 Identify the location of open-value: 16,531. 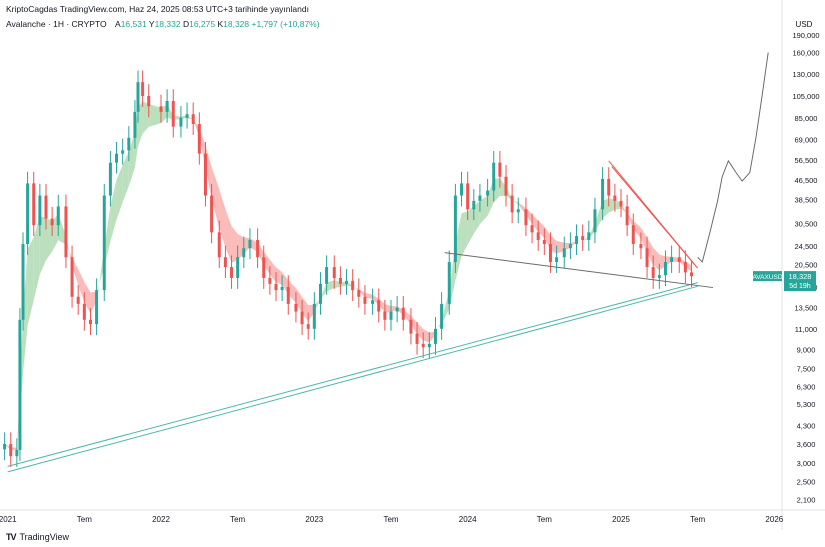
(133, 24).